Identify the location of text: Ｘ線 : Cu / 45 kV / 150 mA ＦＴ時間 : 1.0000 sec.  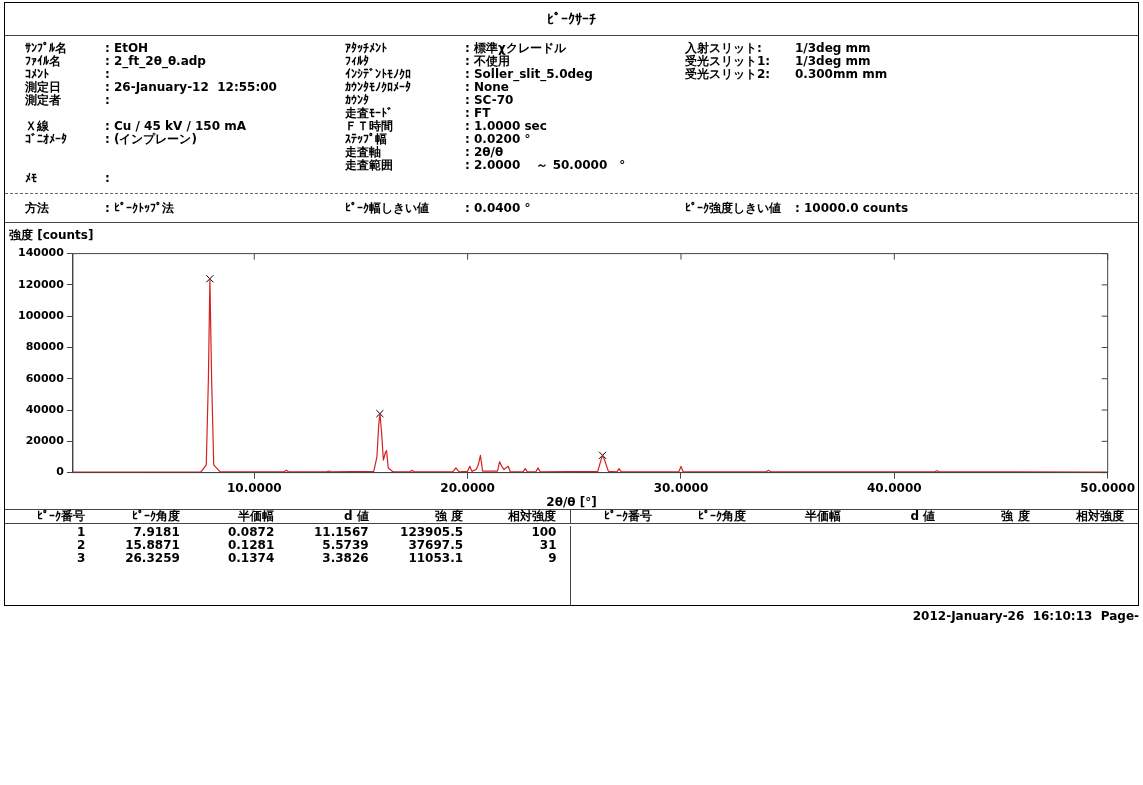
(286, 126).